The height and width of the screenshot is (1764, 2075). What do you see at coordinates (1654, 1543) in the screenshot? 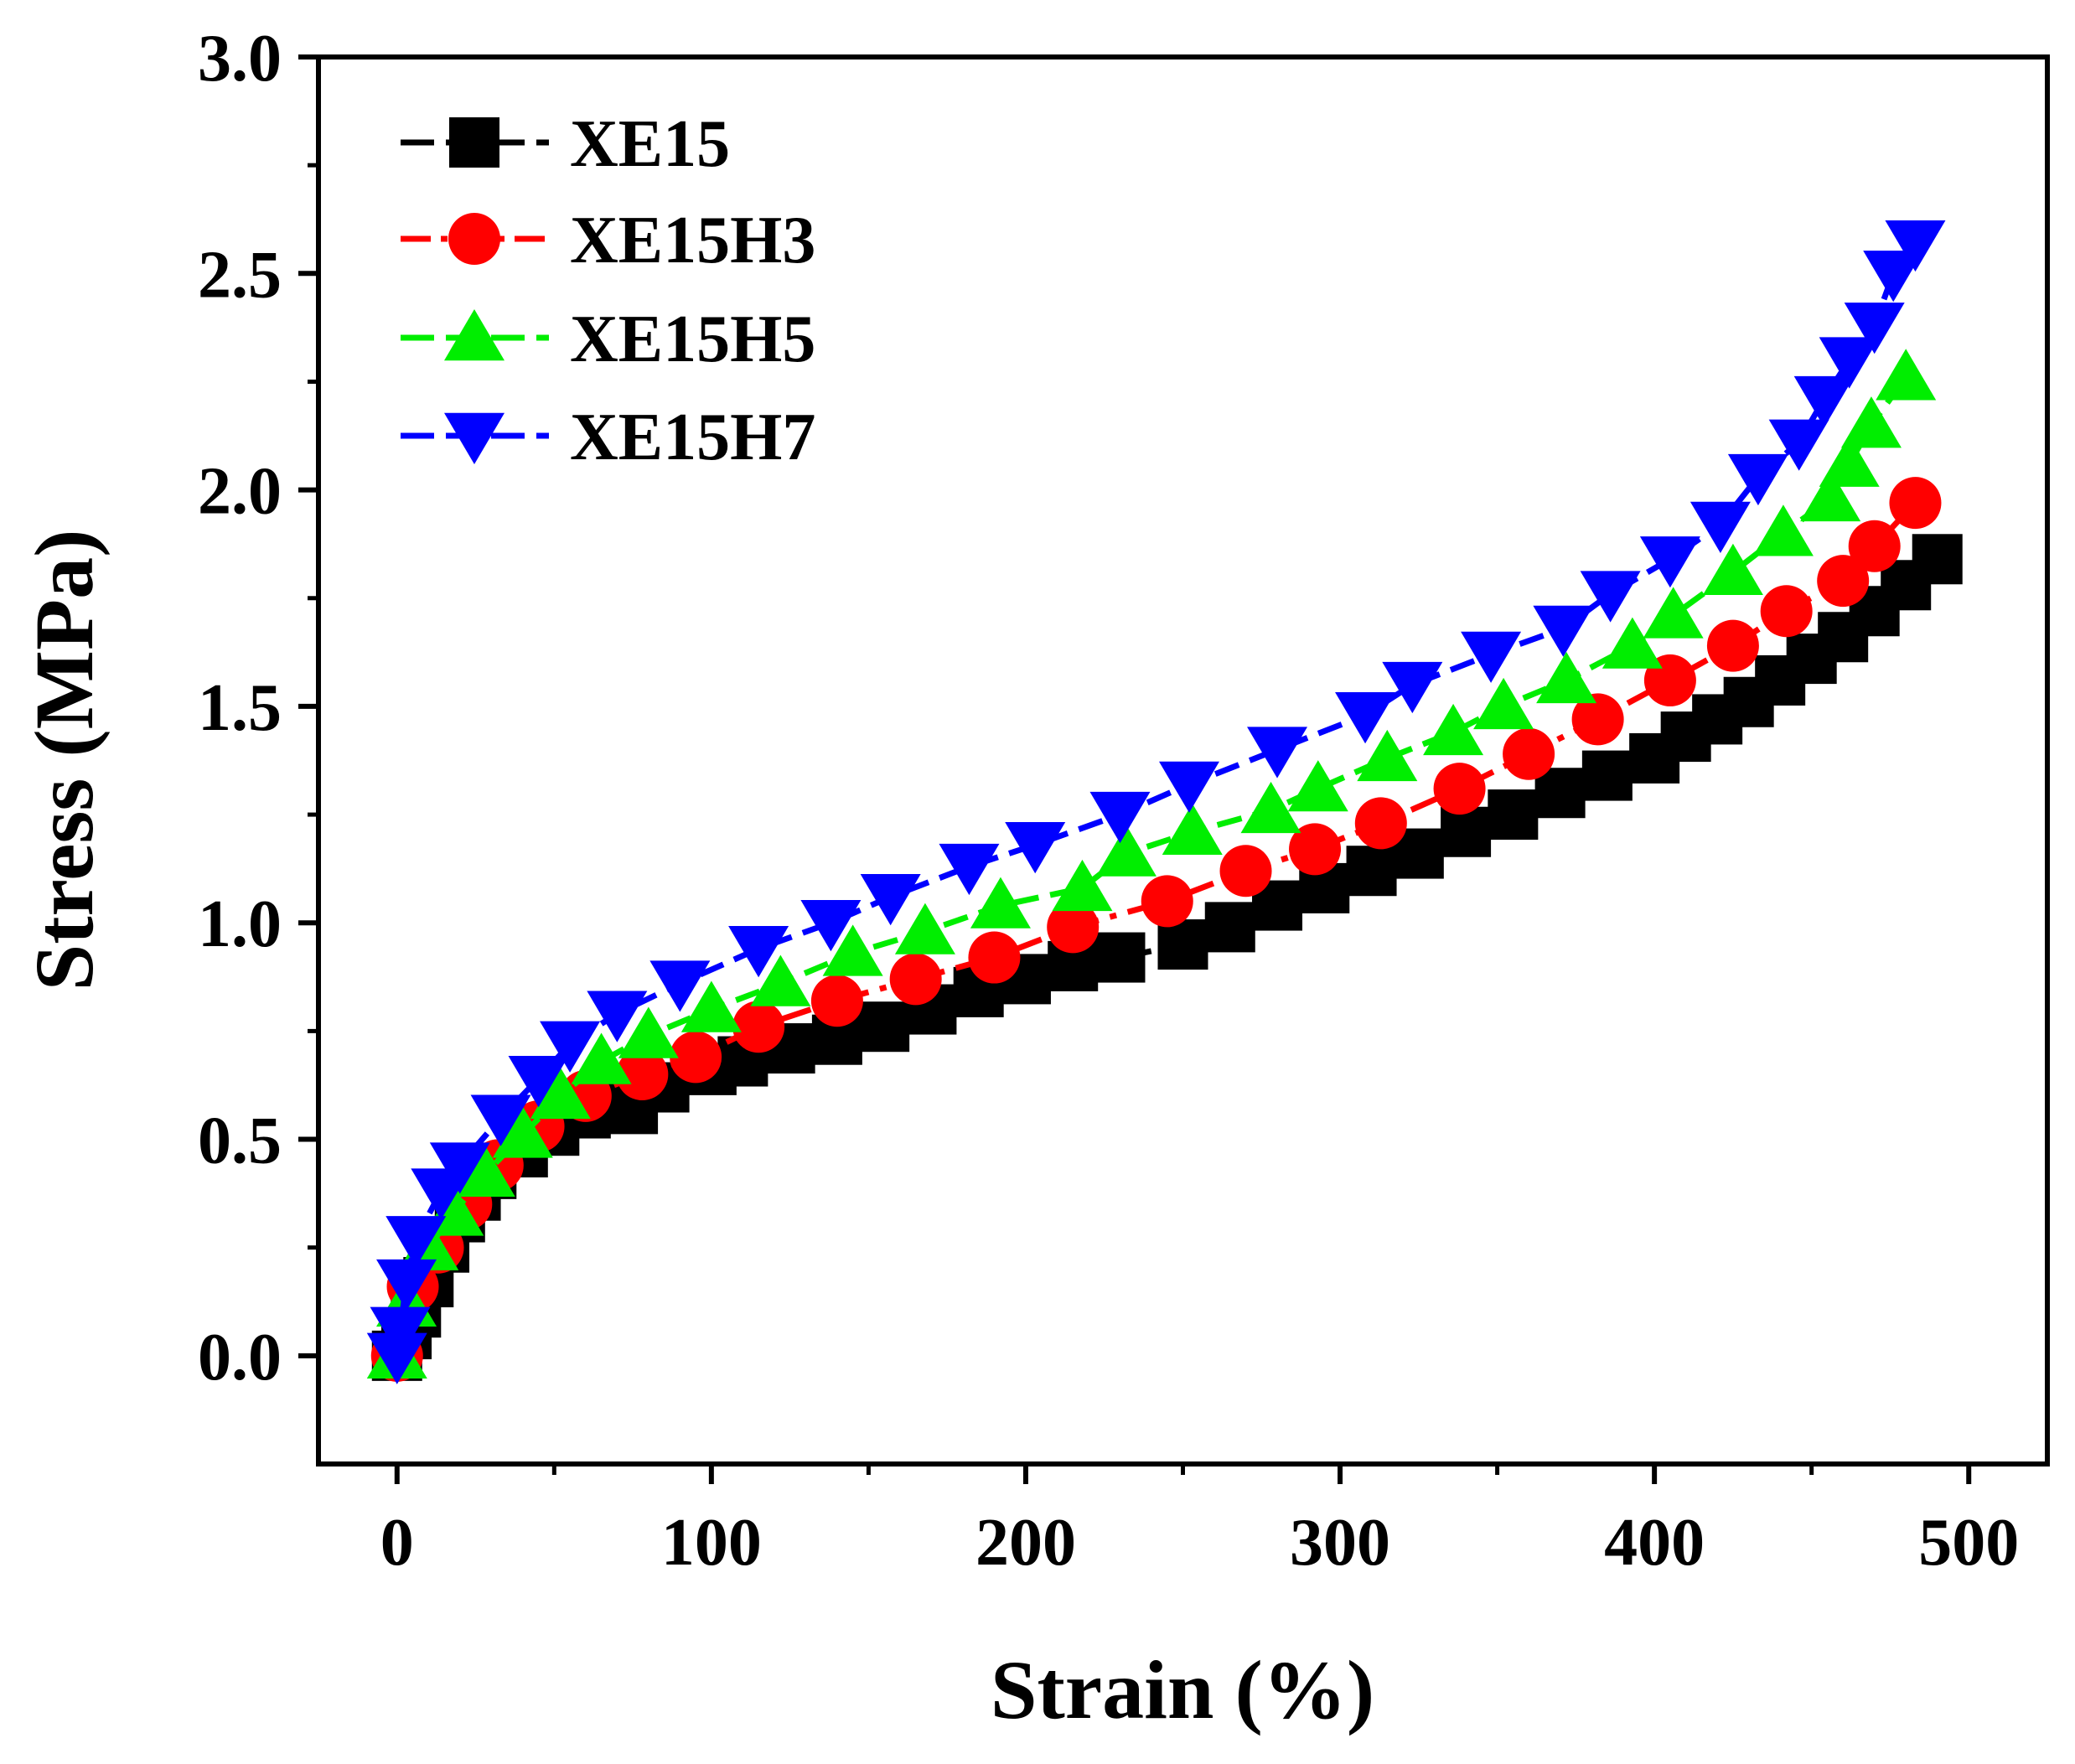
I see `x-tick-label: 400` at bounding box center [1654, 1543].